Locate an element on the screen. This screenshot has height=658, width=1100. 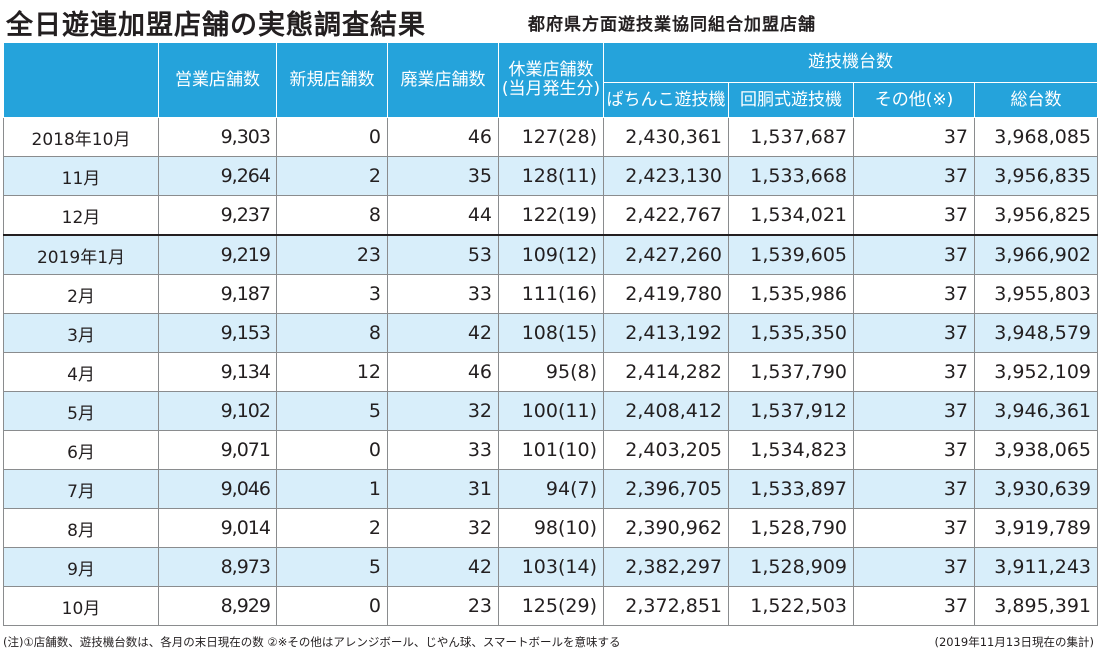
slot-count-cell: 1,534,823 is located at coordinates (791, 450).